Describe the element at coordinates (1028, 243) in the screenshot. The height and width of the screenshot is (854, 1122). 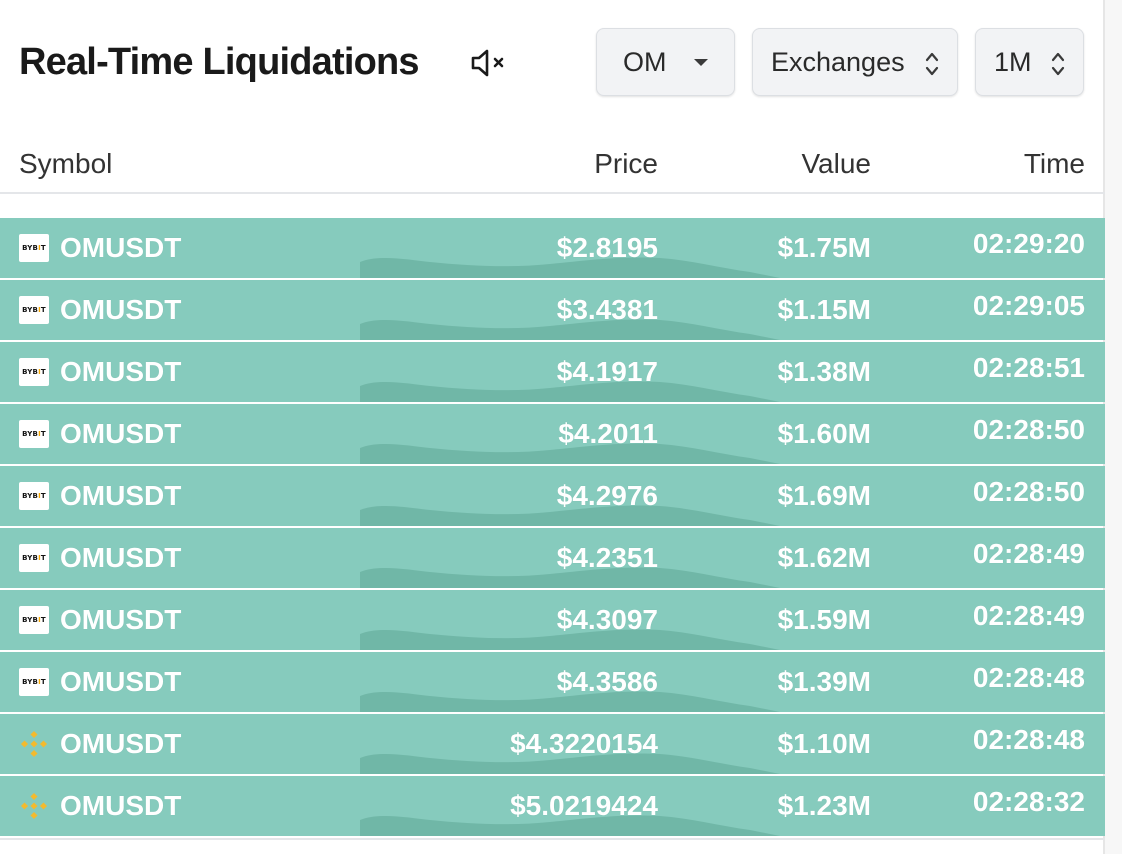
I see `row-time: 02:29:20` at that location.